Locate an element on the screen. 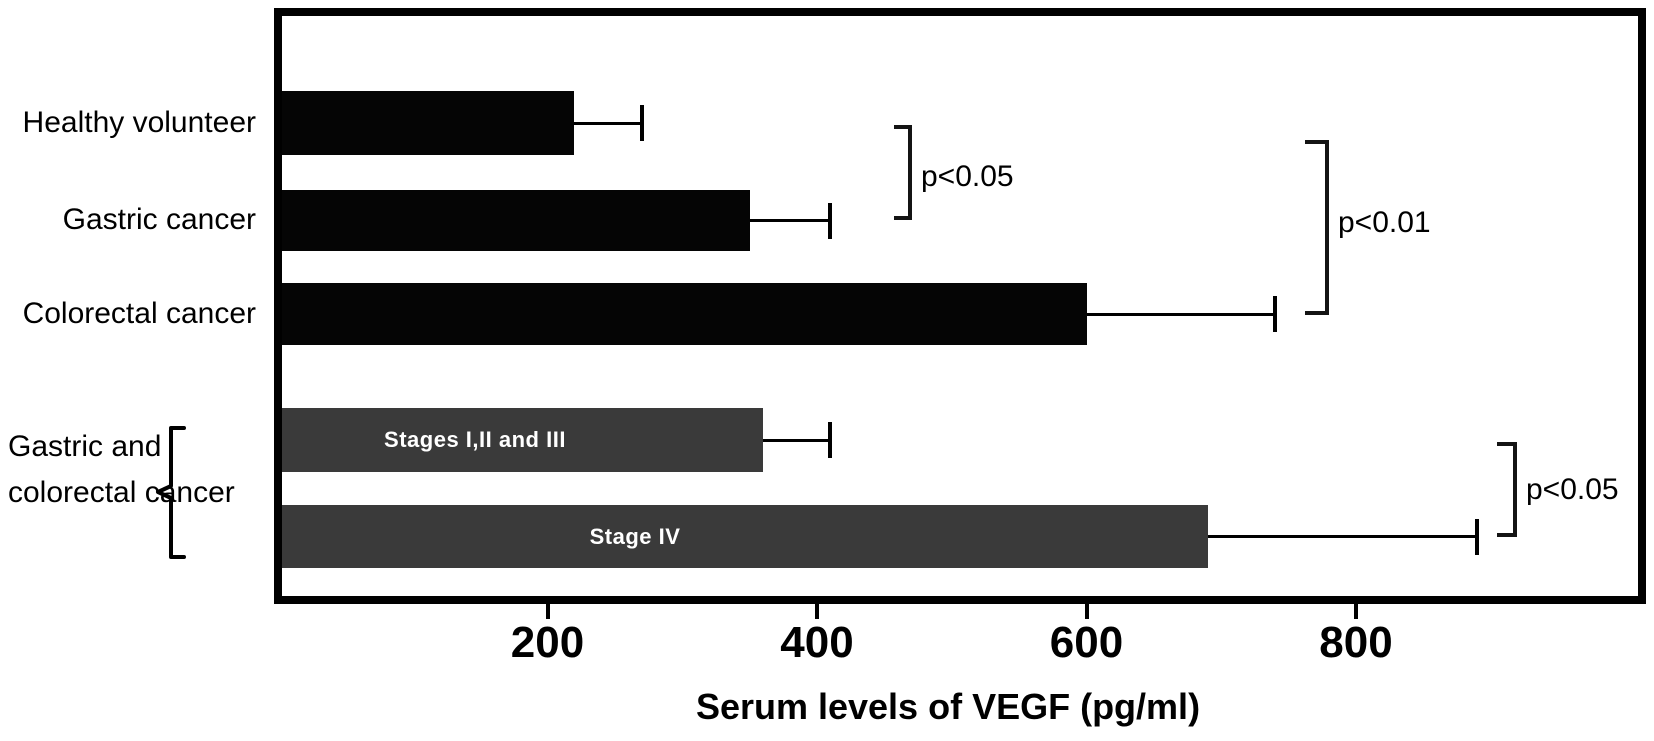  x-tick-label-800: 800 is located at coordinates (1356, 642).